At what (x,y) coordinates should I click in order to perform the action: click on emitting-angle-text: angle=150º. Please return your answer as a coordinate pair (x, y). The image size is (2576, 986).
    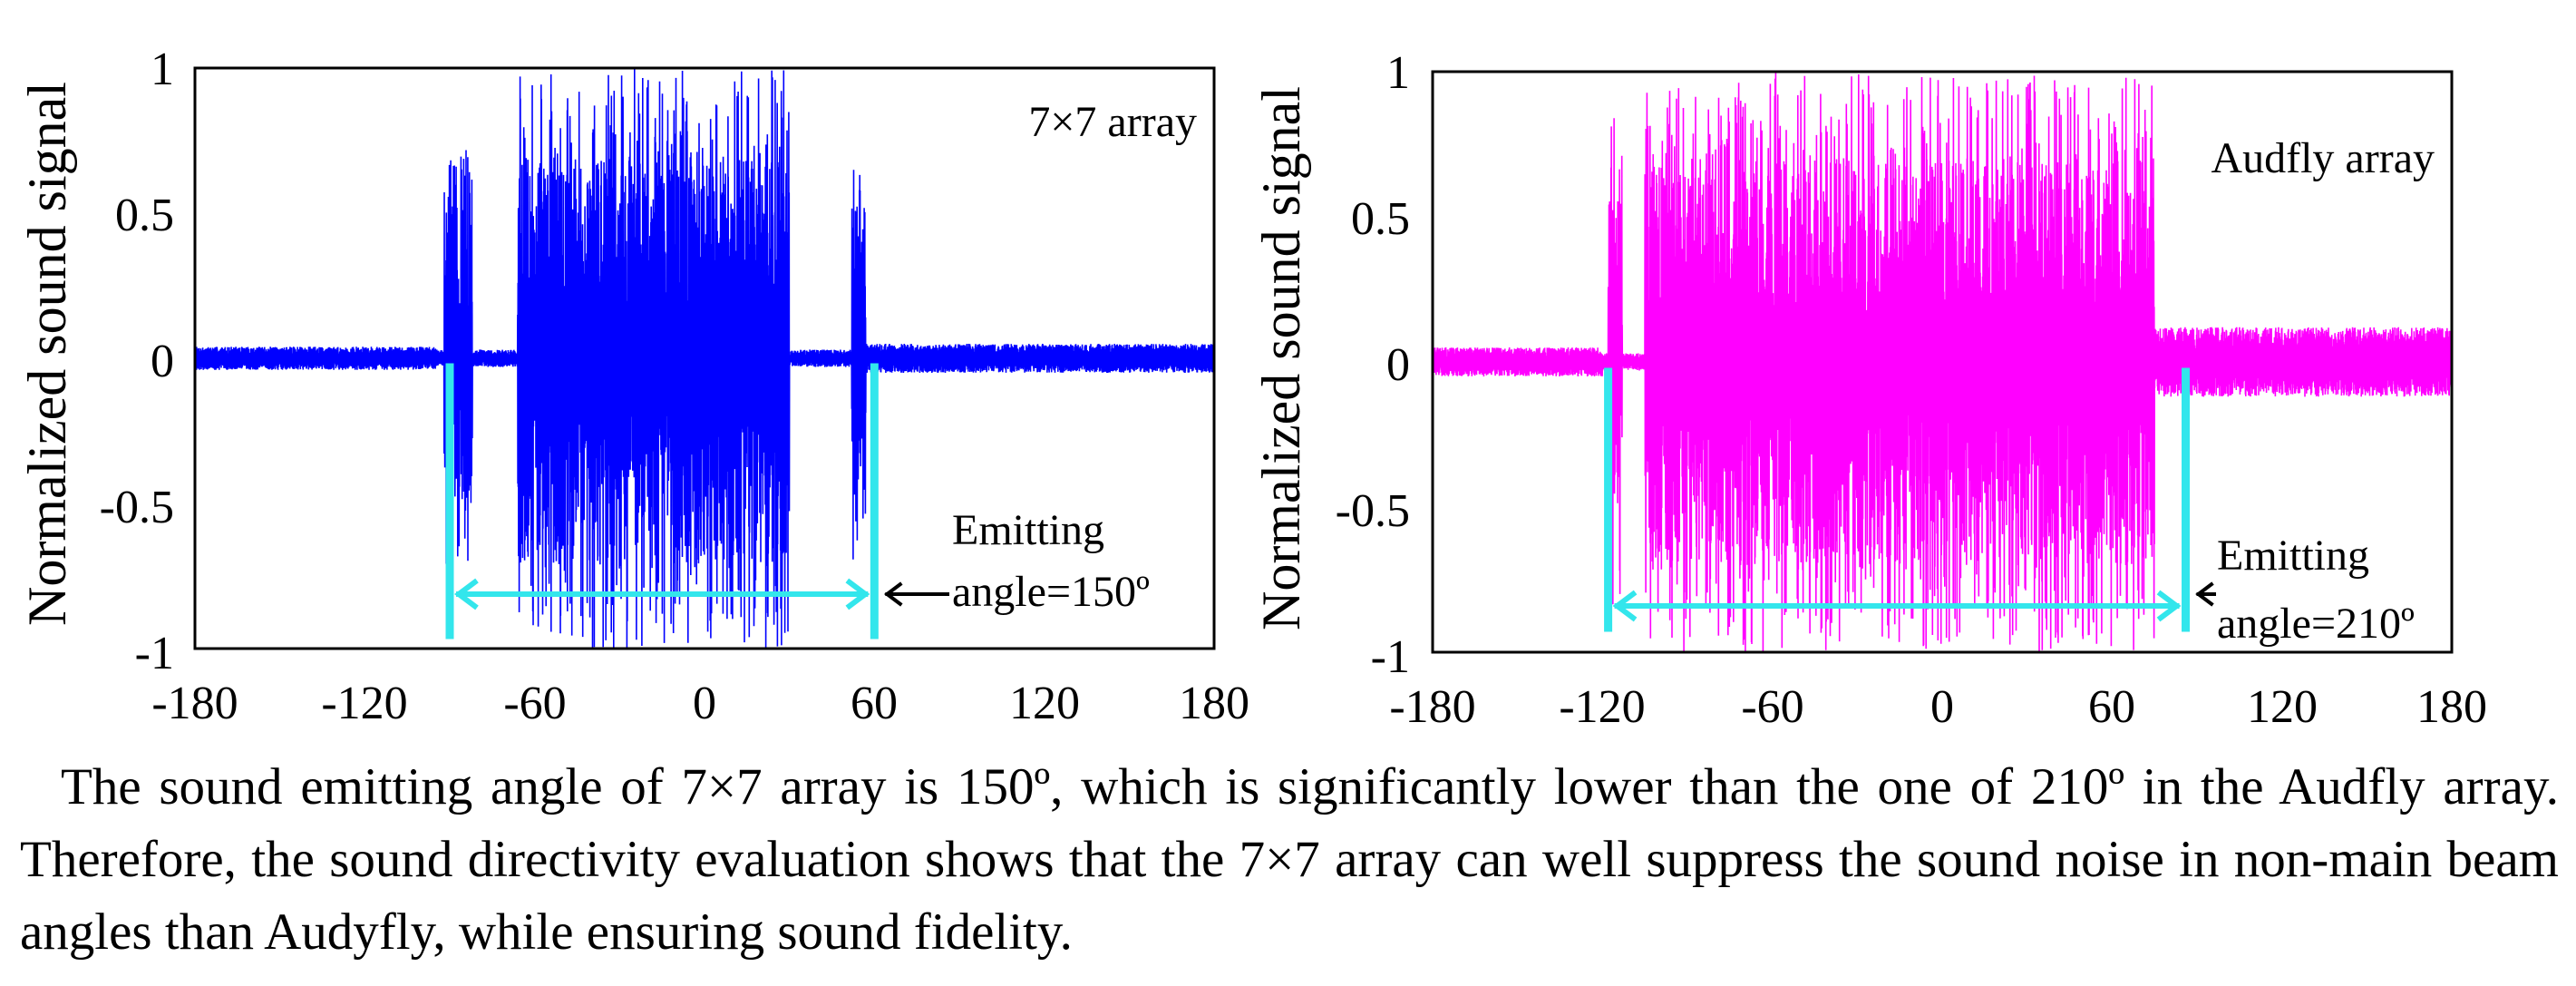
    Looking at the image, I should click on (1051, 592).